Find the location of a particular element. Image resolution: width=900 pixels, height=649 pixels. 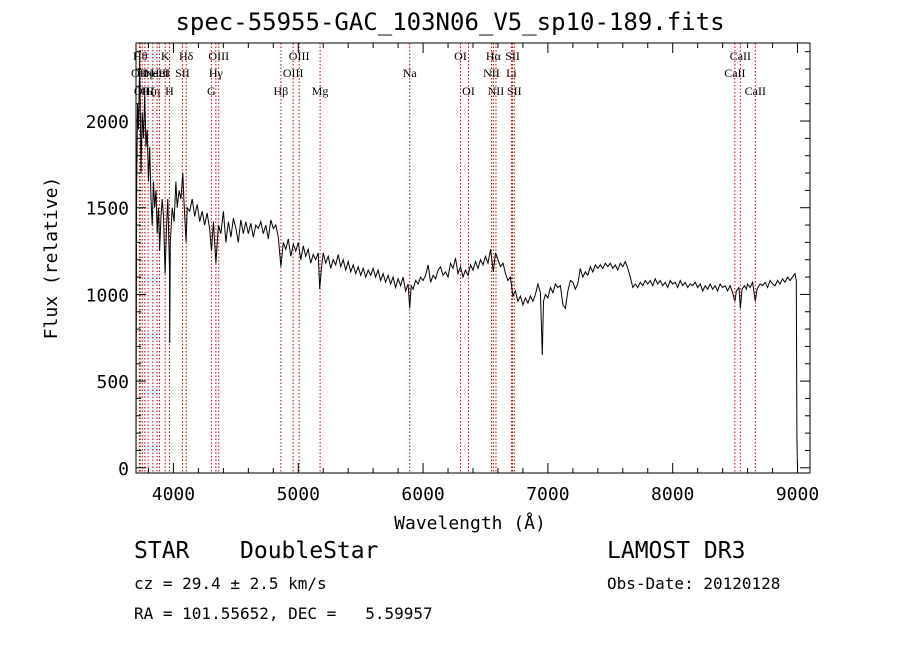

line-label-4: Hζ is located at coordinates (148, 91).